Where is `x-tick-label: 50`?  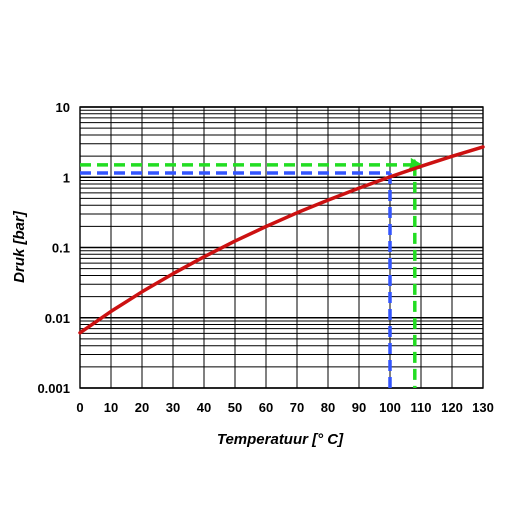
x-tick-label: 50 is located at coordinates (235, 407).